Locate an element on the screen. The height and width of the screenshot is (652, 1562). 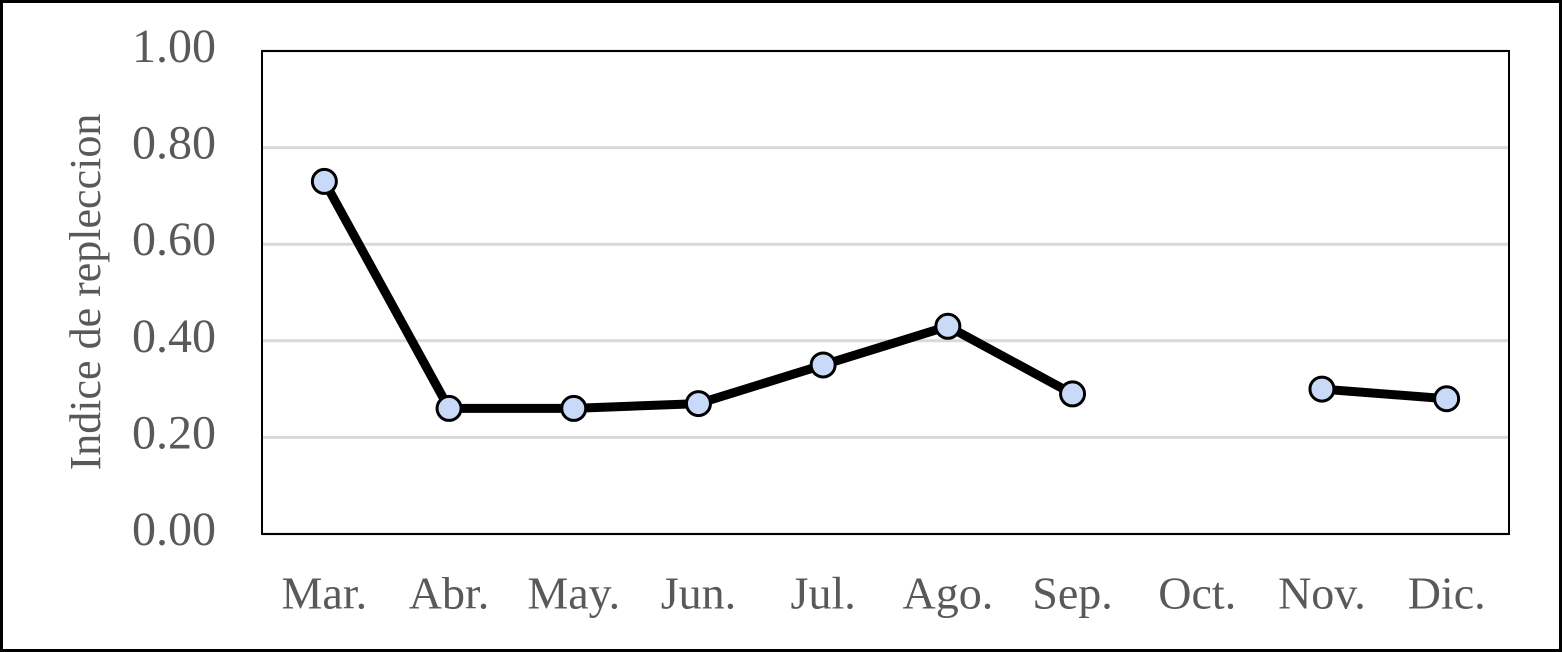
x-tick-label: Nov. is located at coordinates (1322, 593).